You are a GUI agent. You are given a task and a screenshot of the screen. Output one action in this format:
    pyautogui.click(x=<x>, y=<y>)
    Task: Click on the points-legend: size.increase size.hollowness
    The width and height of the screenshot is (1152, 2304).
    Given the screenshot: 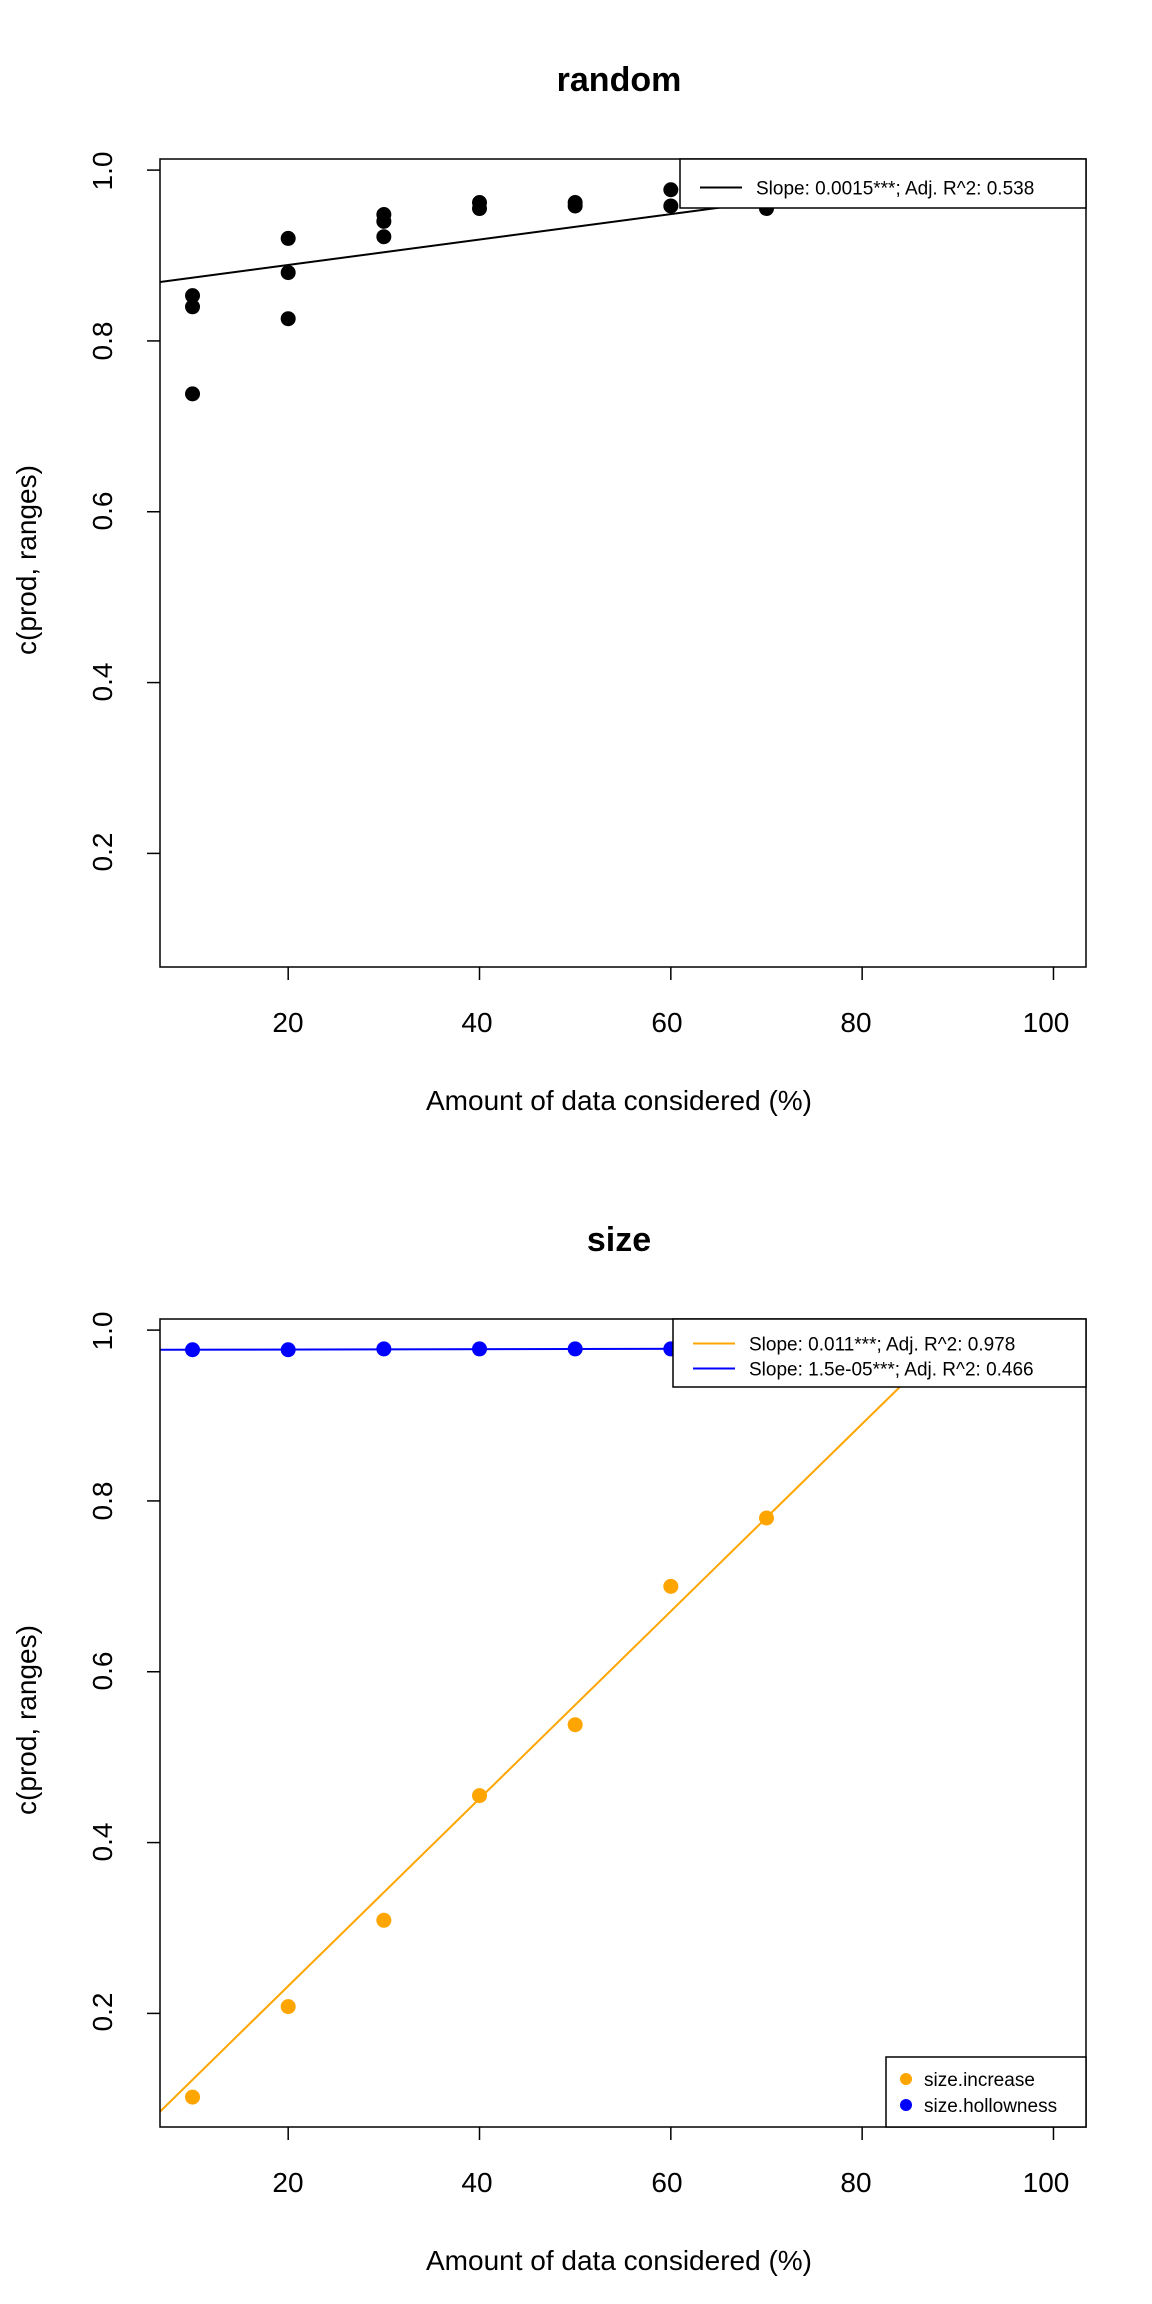 What is the action you would take?
    pyautogui.click(x=986, y=2092)
    